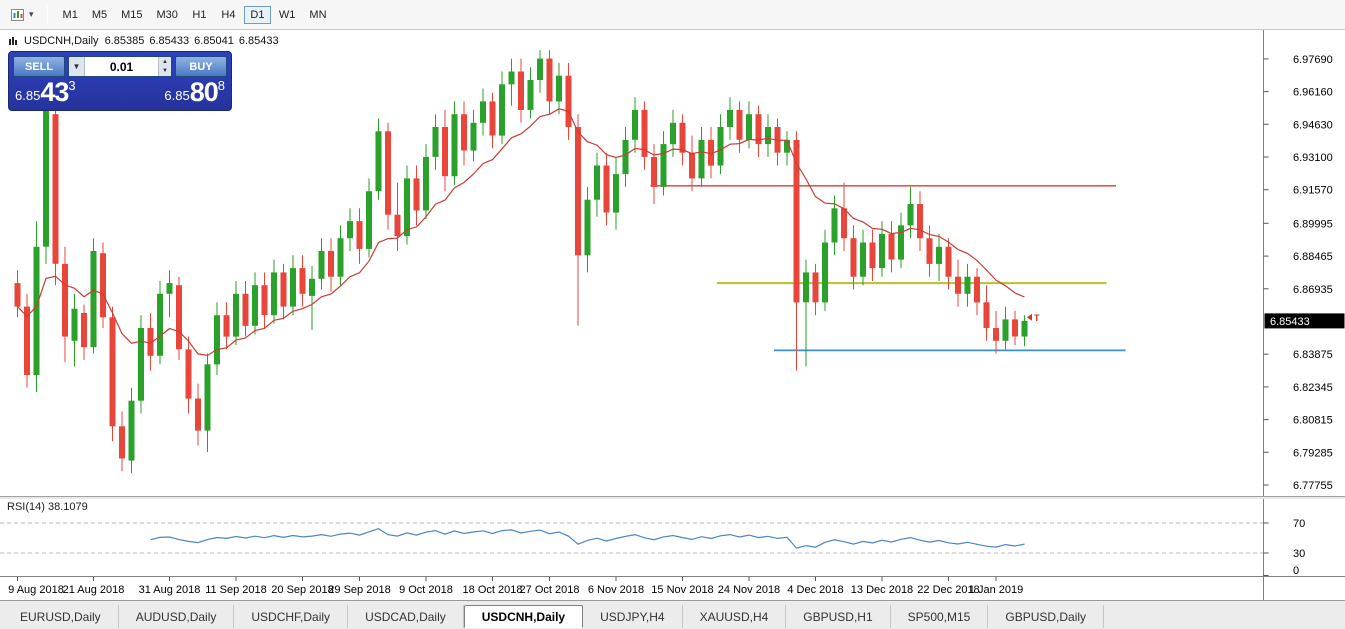  What do you see at coordinates (1313, 93) in the screenshot?
I see `svg-text: 6.96160` at bounding box center [1313, 93].